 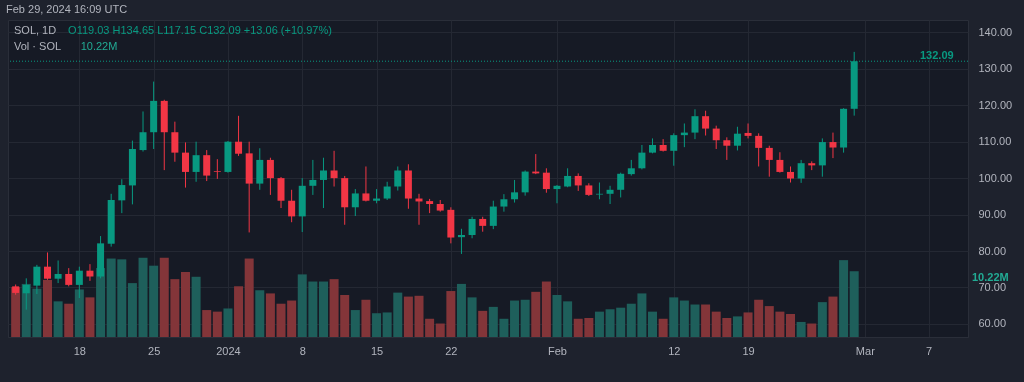 I want to click on x-tick-label: 18, so click(x=79, y=350).